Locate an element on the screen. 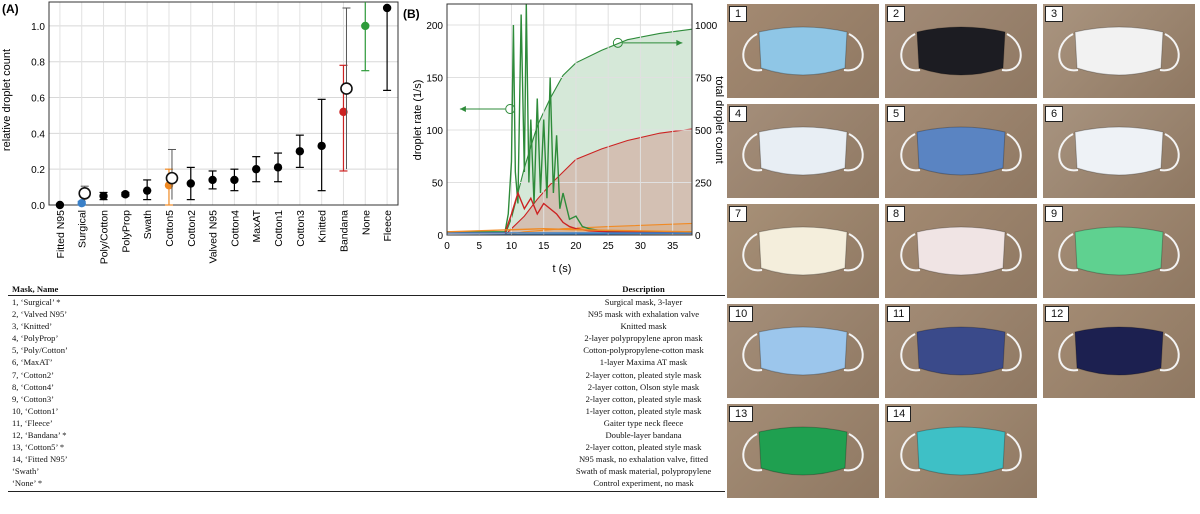  mask-name-cell: 4, ‘PolyProp’ is located at coordinates (35, 338).